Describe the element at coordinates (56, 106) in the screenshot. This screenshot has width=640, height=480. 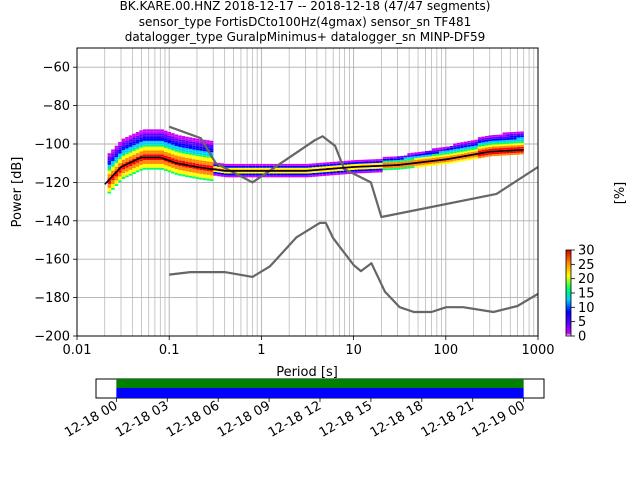
I see `y-tick-label: −80` at that location.